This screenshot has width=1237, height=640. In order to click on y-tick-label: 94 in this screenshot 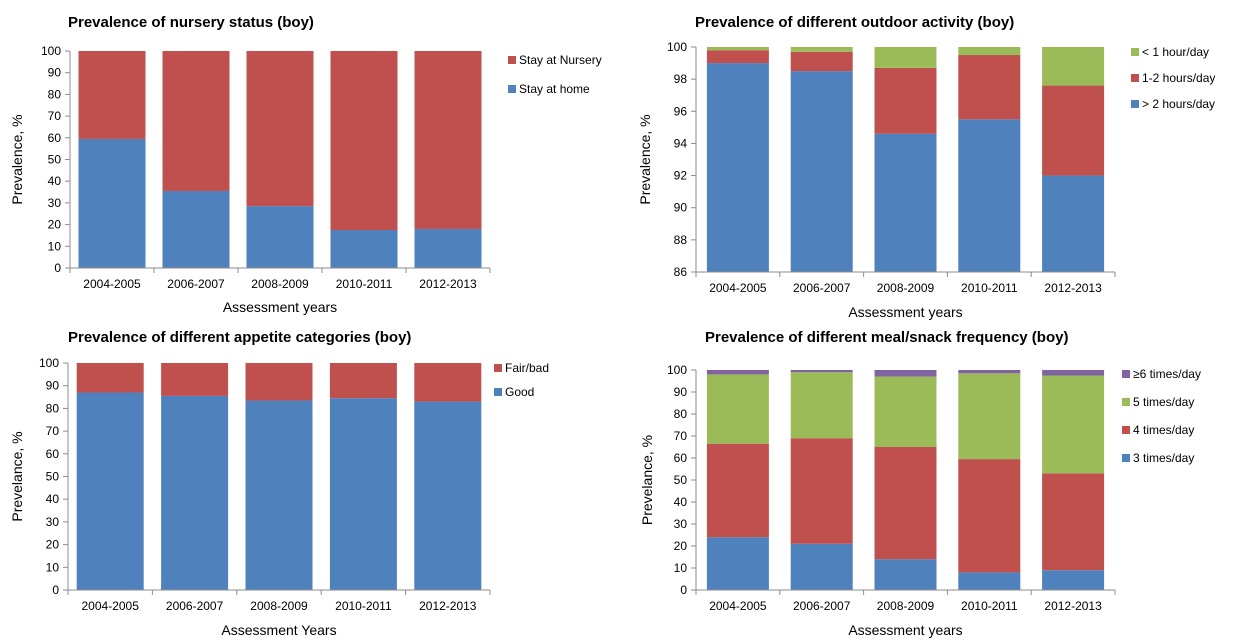, I will do `click(681, 143)`.